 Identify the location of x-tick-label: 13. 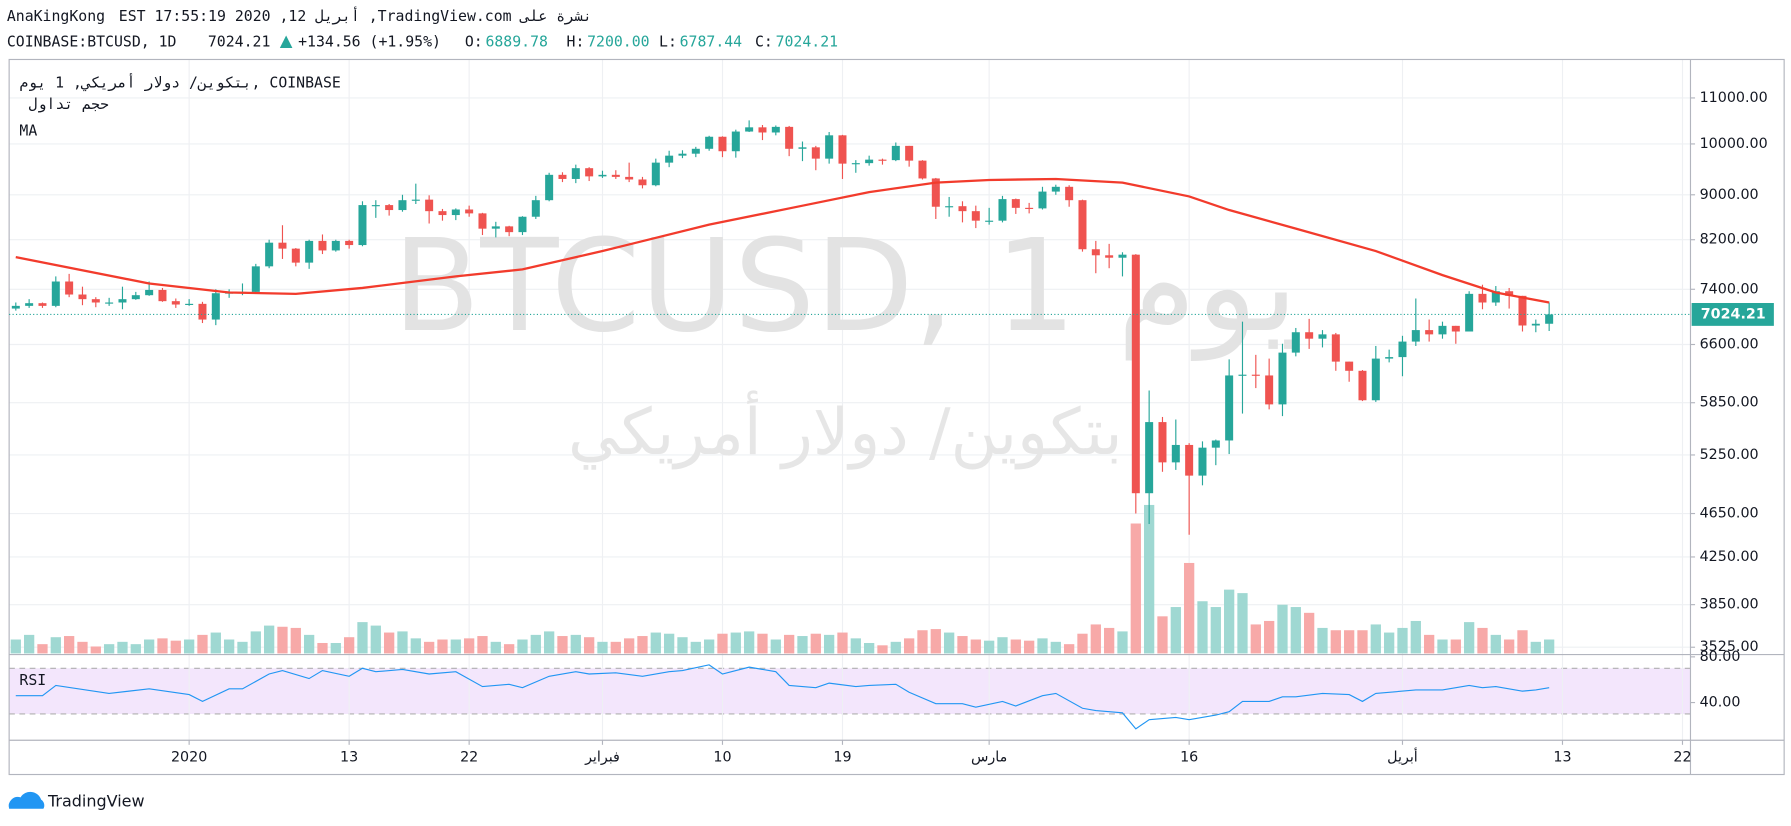
(349, 757).